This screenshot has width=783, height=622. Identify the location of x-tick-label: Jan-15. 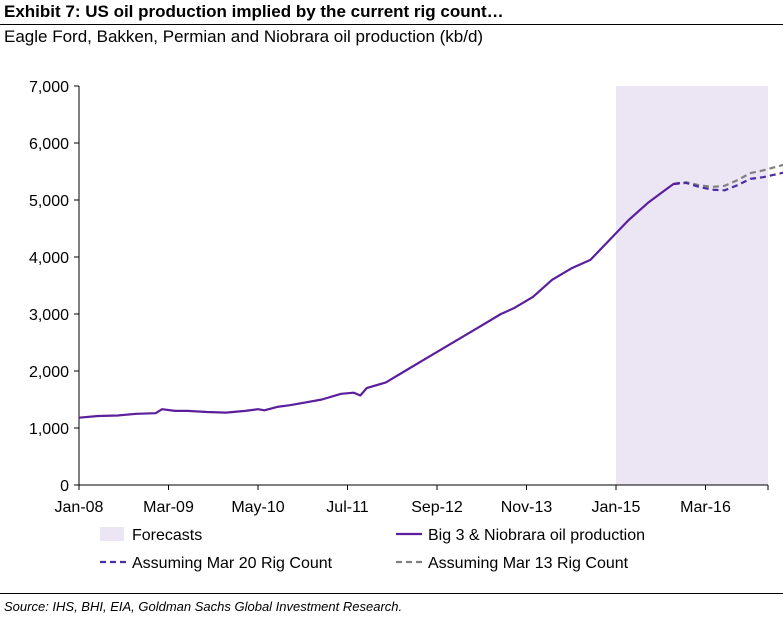
(616, 507).